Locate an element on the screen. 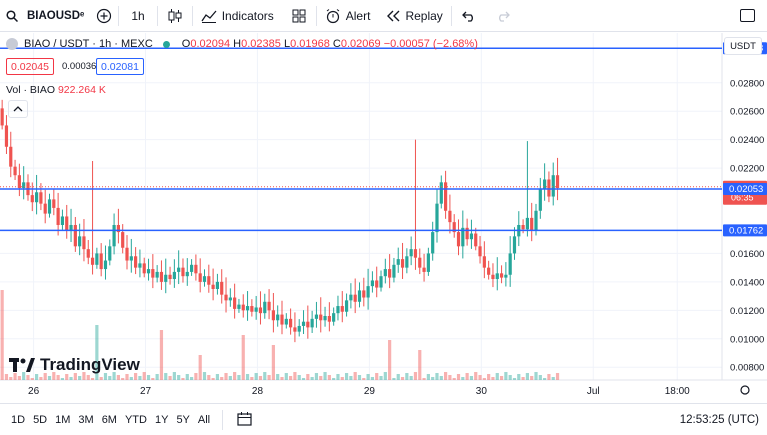 Image resolution: width=767 pixels, height=435 pixels. interval-button: 1h is located at coordinates (137, 16).